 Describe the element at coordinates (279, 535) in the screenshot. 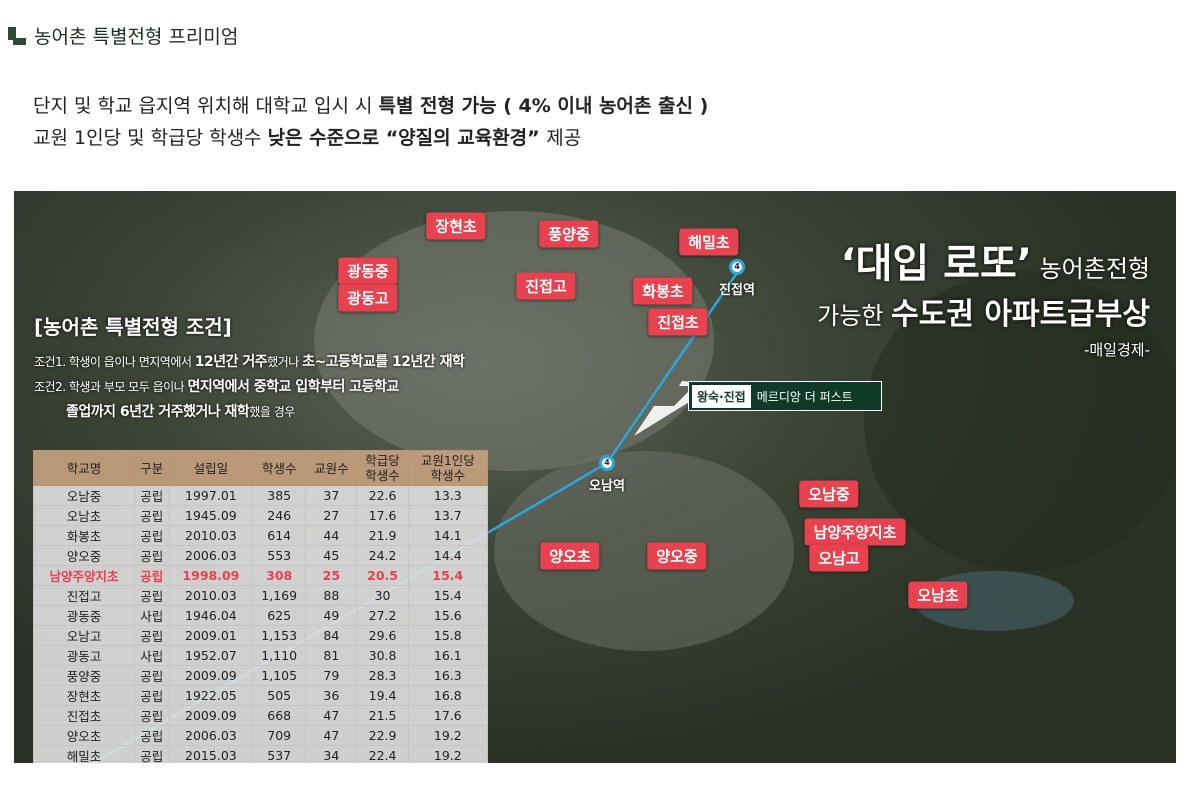

I see `table-cell: 614` at that location.